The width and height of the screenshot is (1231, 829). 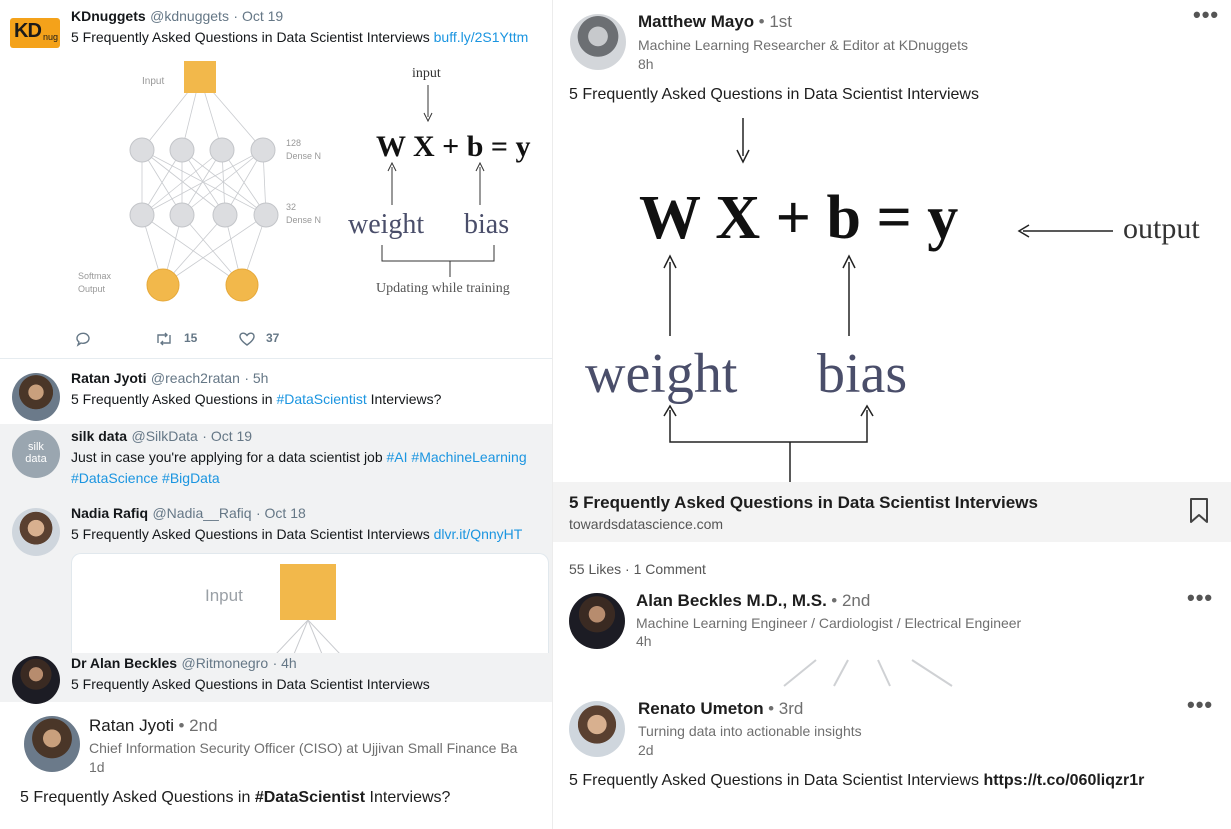 I want to click on tweet-author-name: Dr Alan Beckles, so click(x=124, y=663).